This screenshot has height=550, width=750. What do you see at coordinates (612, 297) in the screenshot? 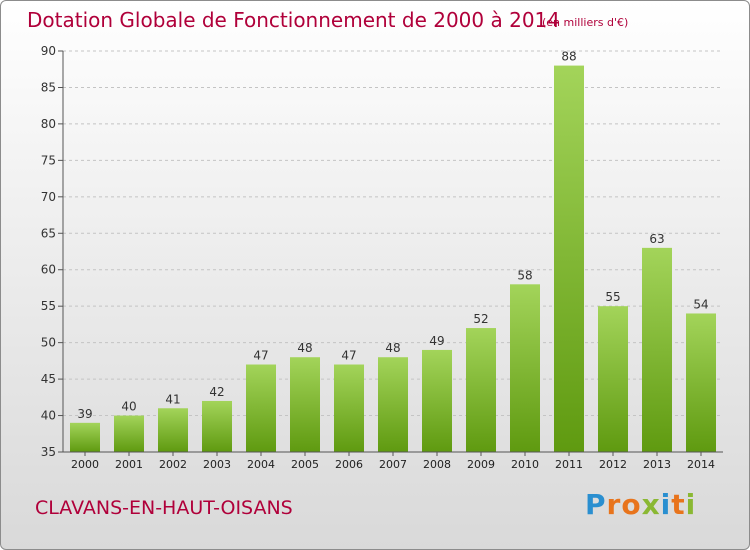
I see `bar-value-label: 55` at bounding box center [612, 297].